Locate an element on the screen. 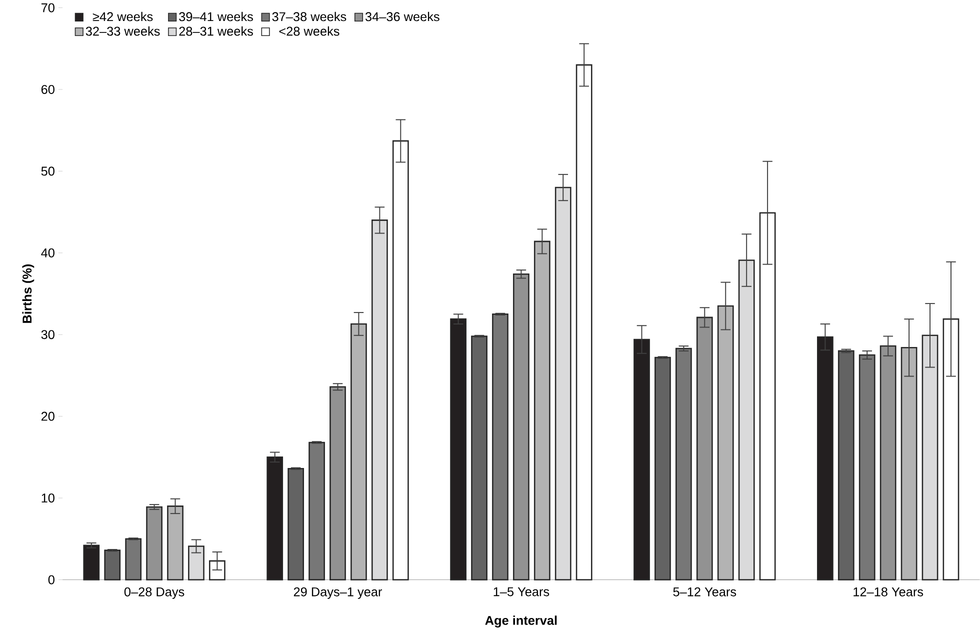 The width and height of the screenshot is (980, 631). x-tick-label: 1–5 Years is located at coordinates (522, 591).